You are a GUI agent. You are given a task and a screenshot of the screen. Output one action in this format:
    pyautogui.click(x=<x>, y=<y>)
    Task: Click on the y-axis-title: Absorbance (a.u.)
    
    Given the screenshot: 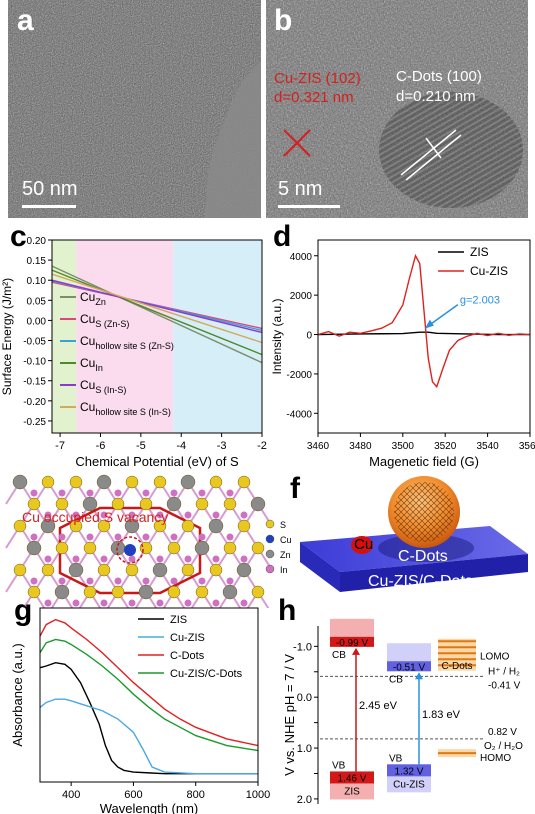 What is the action you would take?
    pyautogui.click(x=17, y=694)
    